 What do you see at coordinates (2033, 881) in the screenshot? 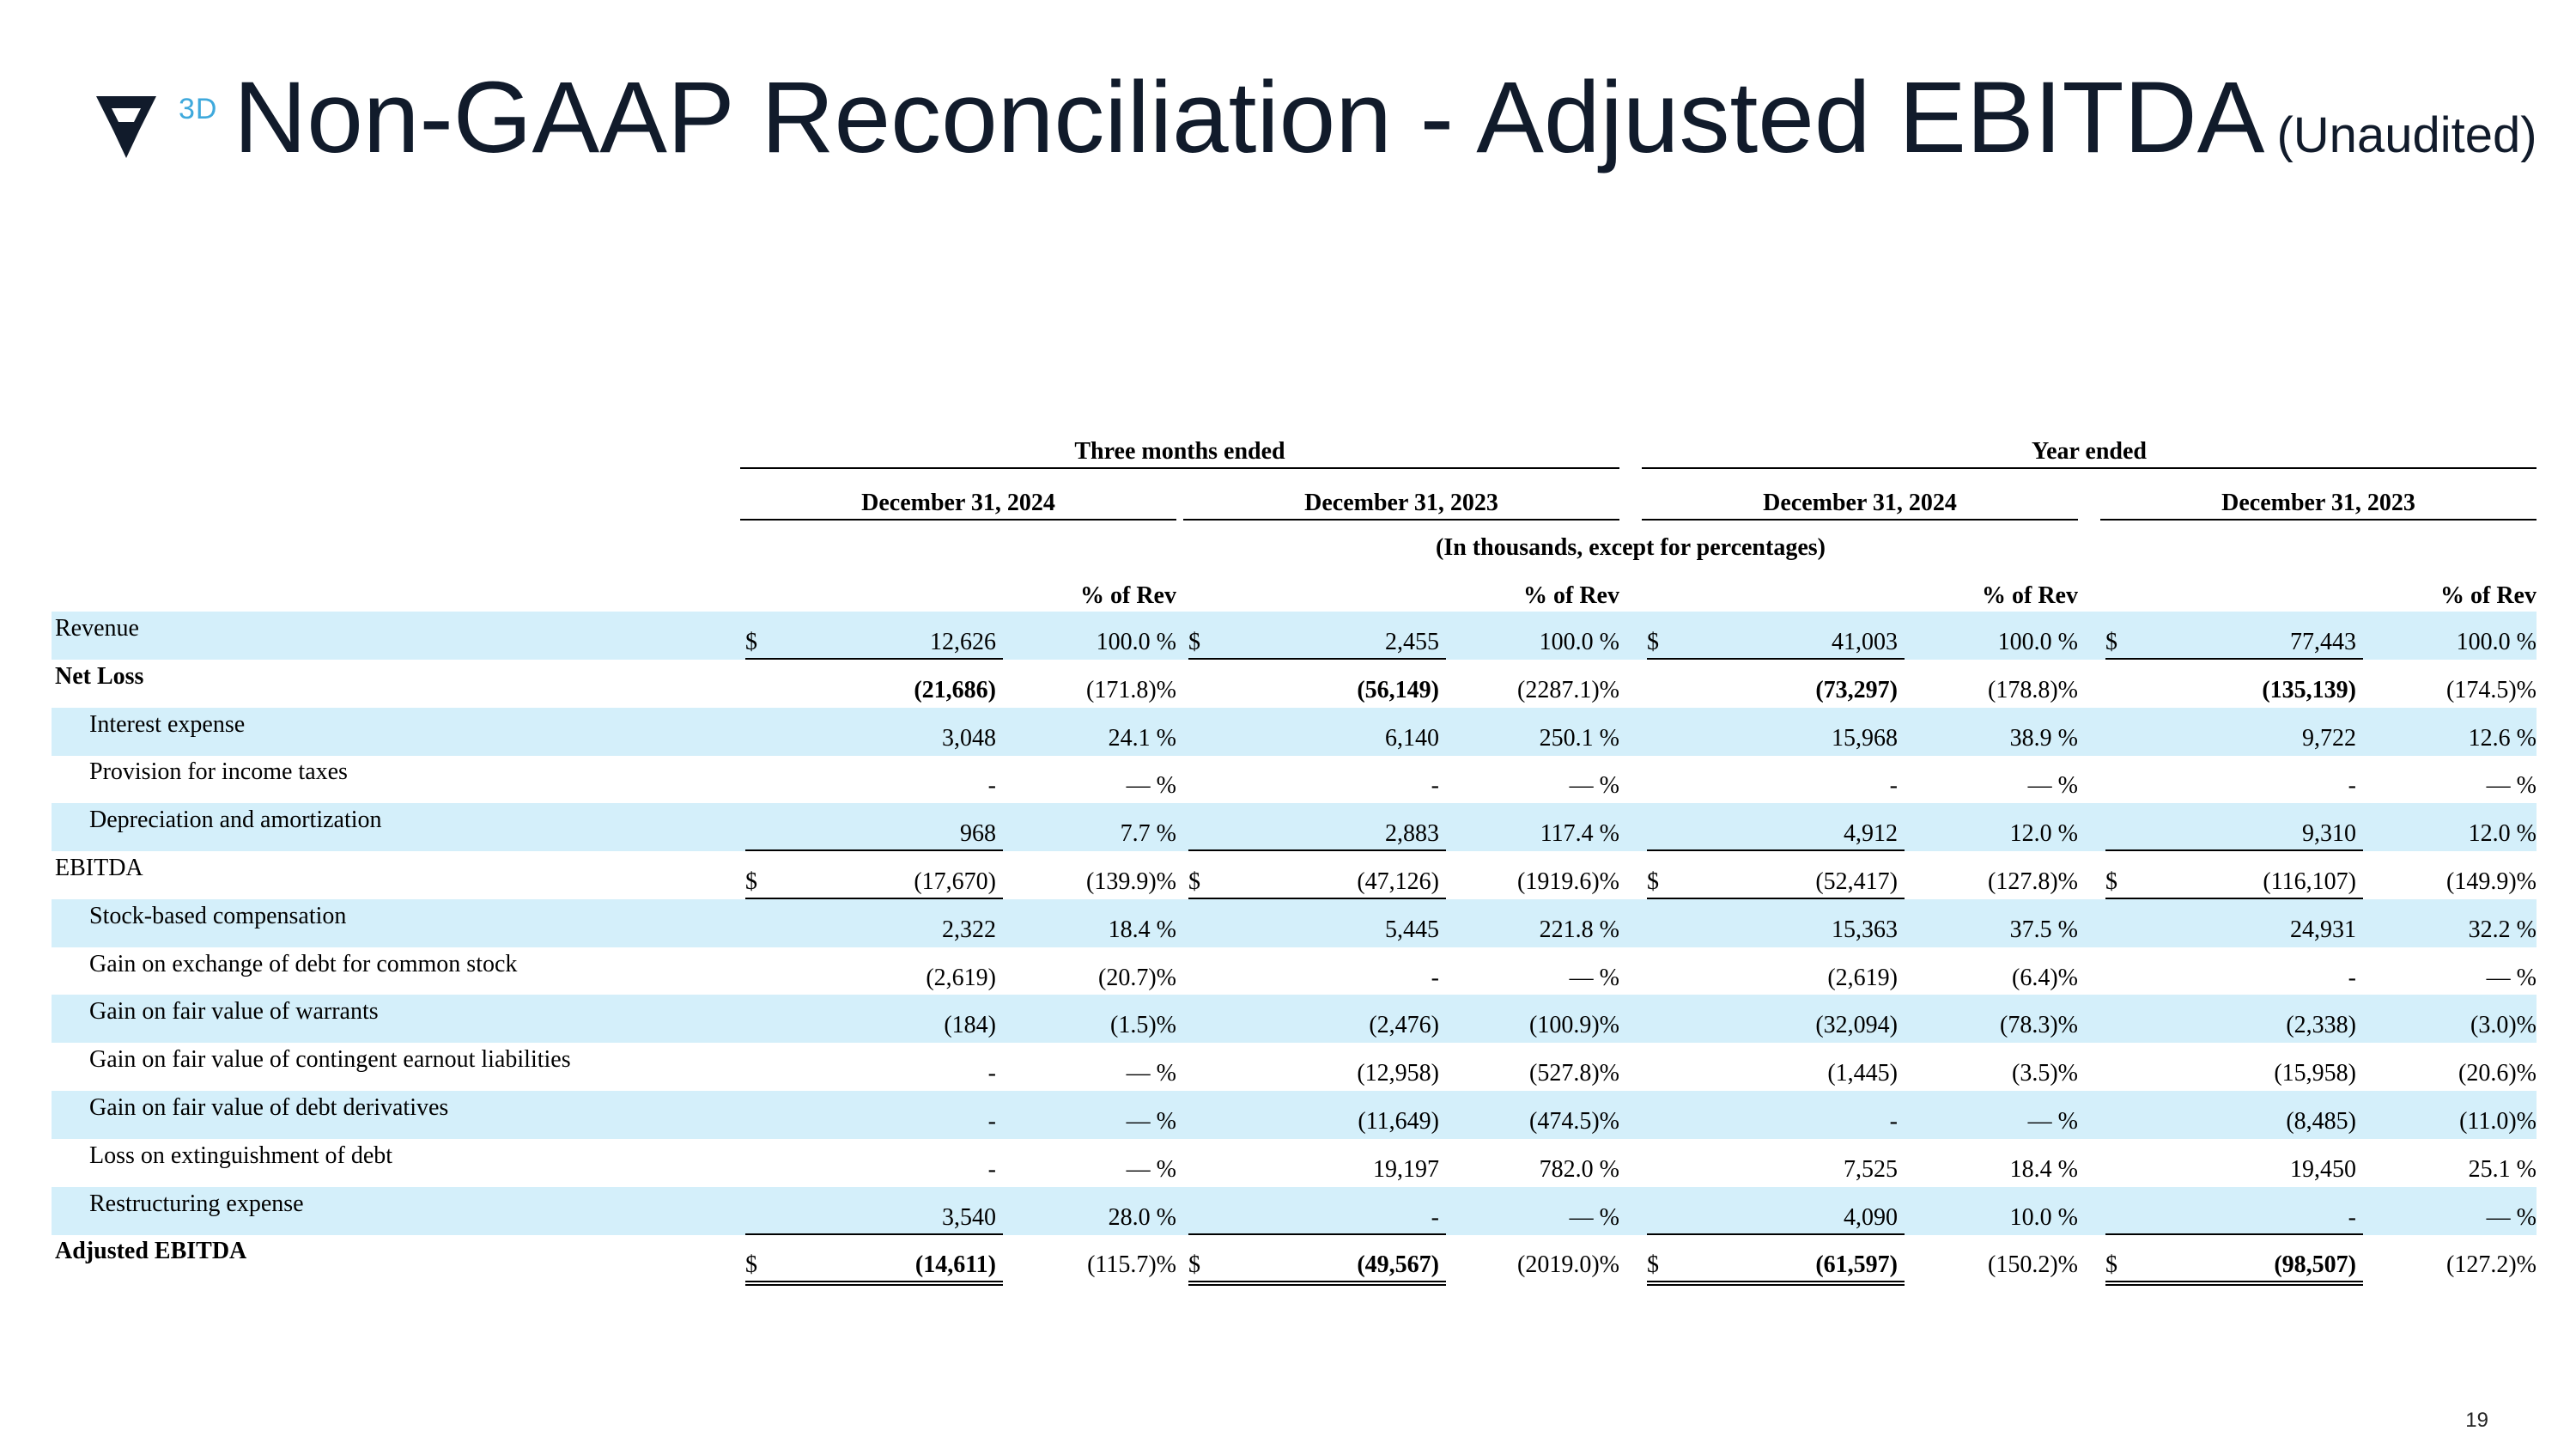
I see `pct-of-rev-value: (127.8)%` at bounding box center [2033, 881].